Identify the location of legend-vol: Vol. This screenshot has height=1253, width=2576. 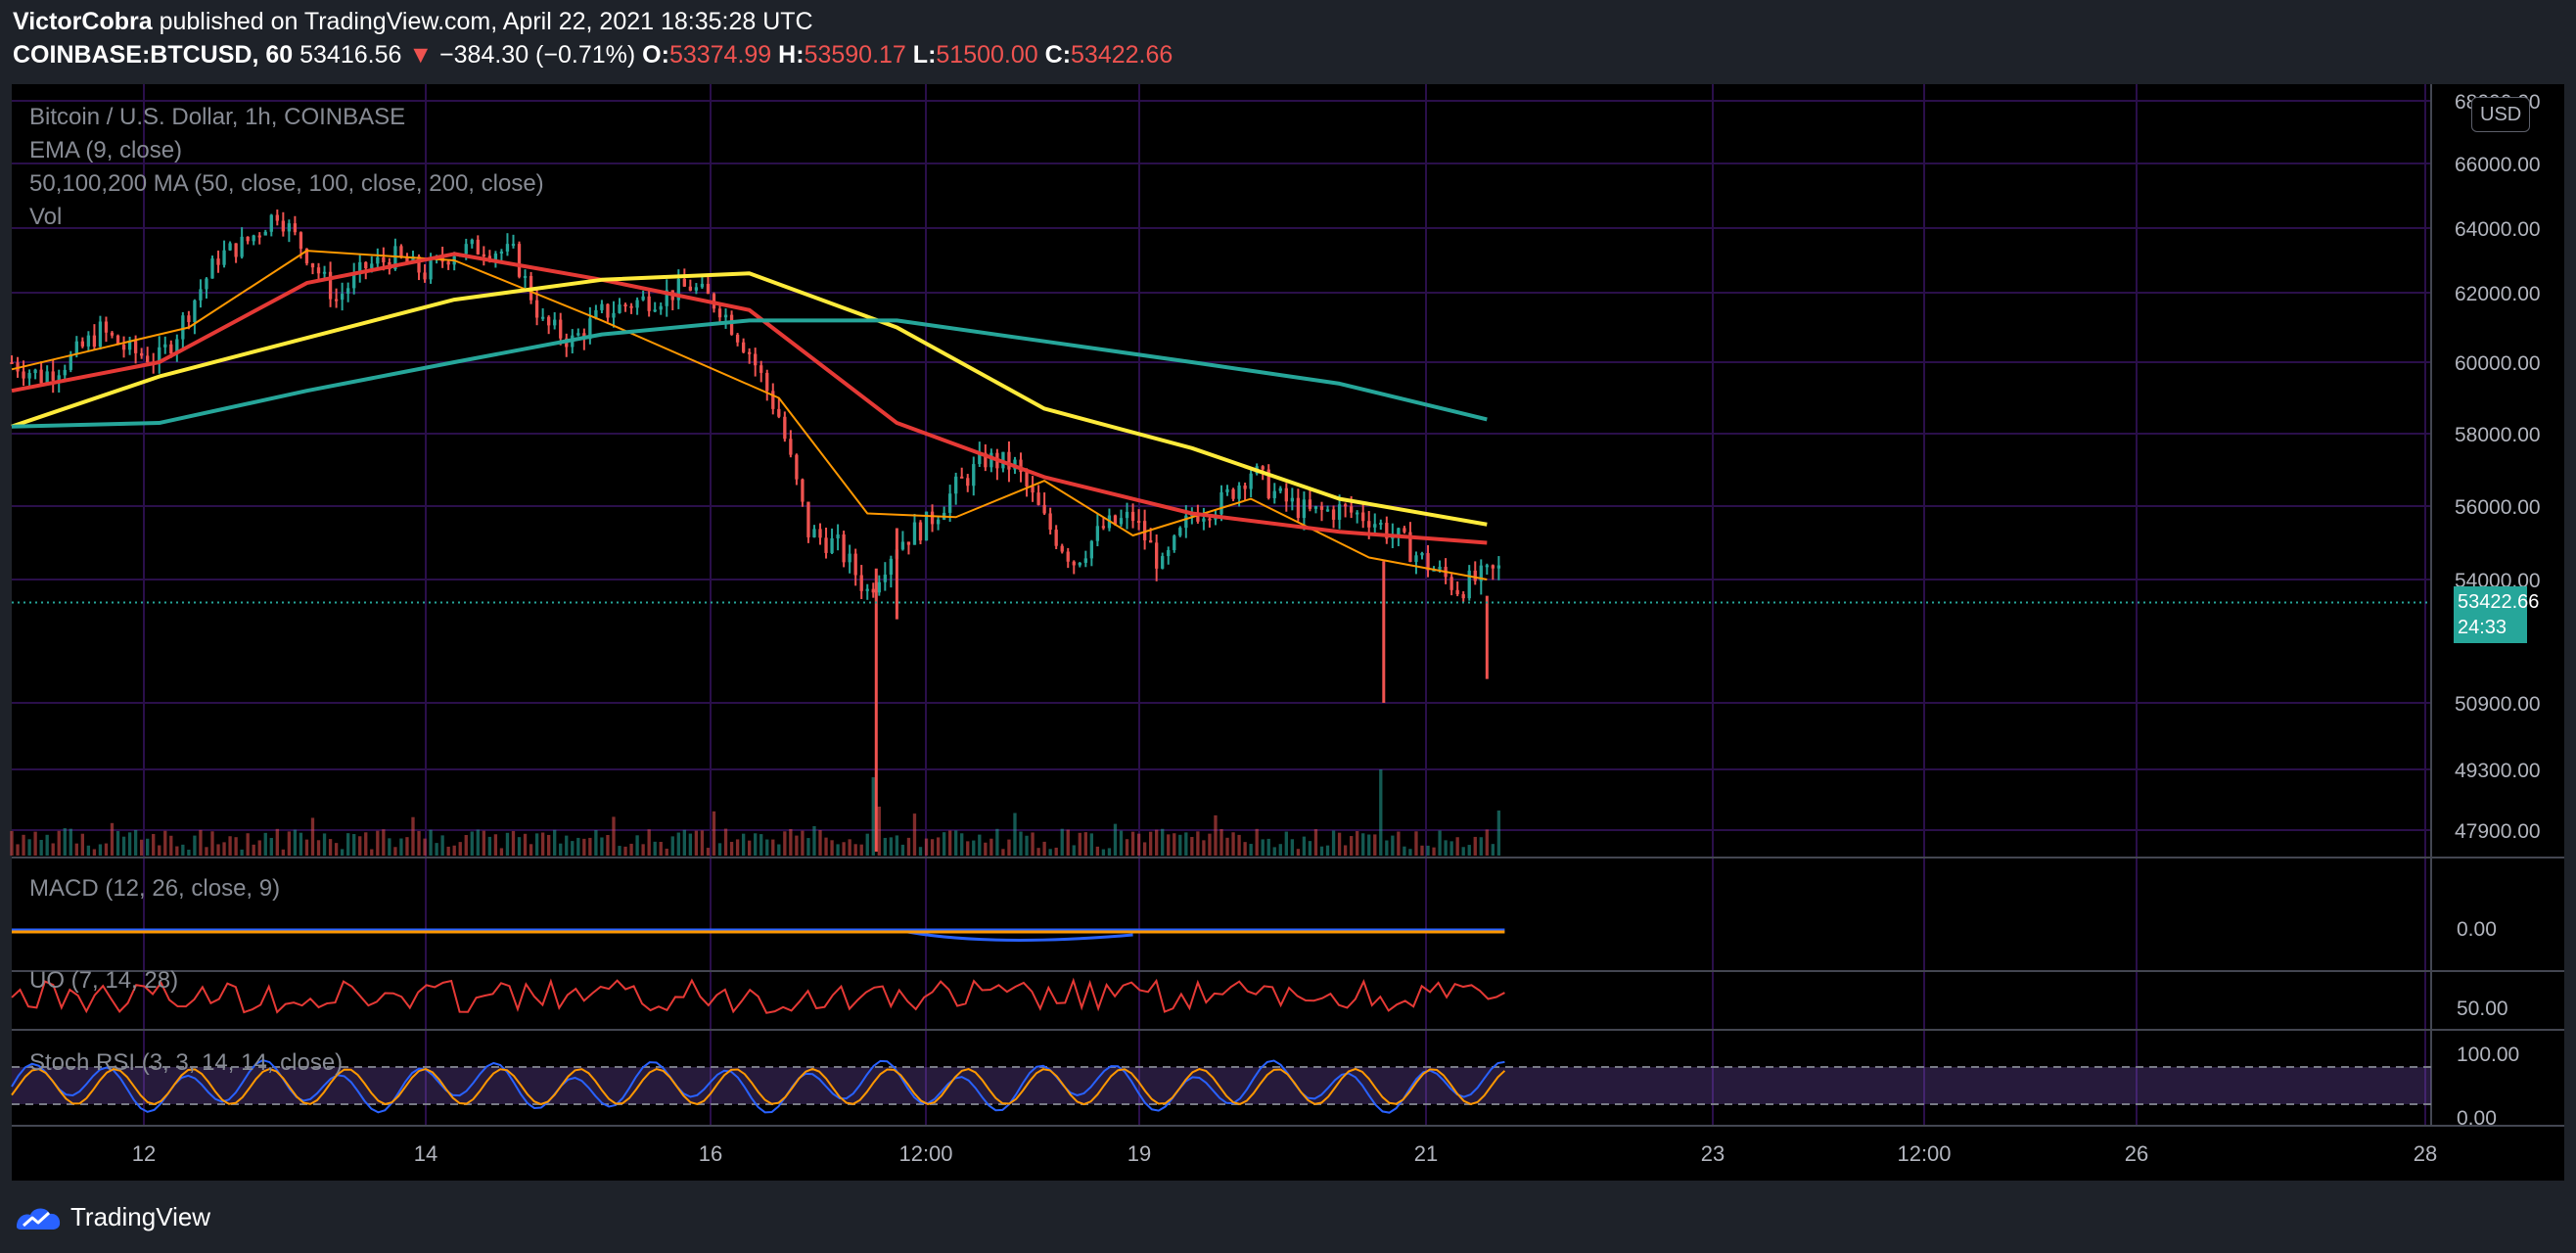
(46, 217).